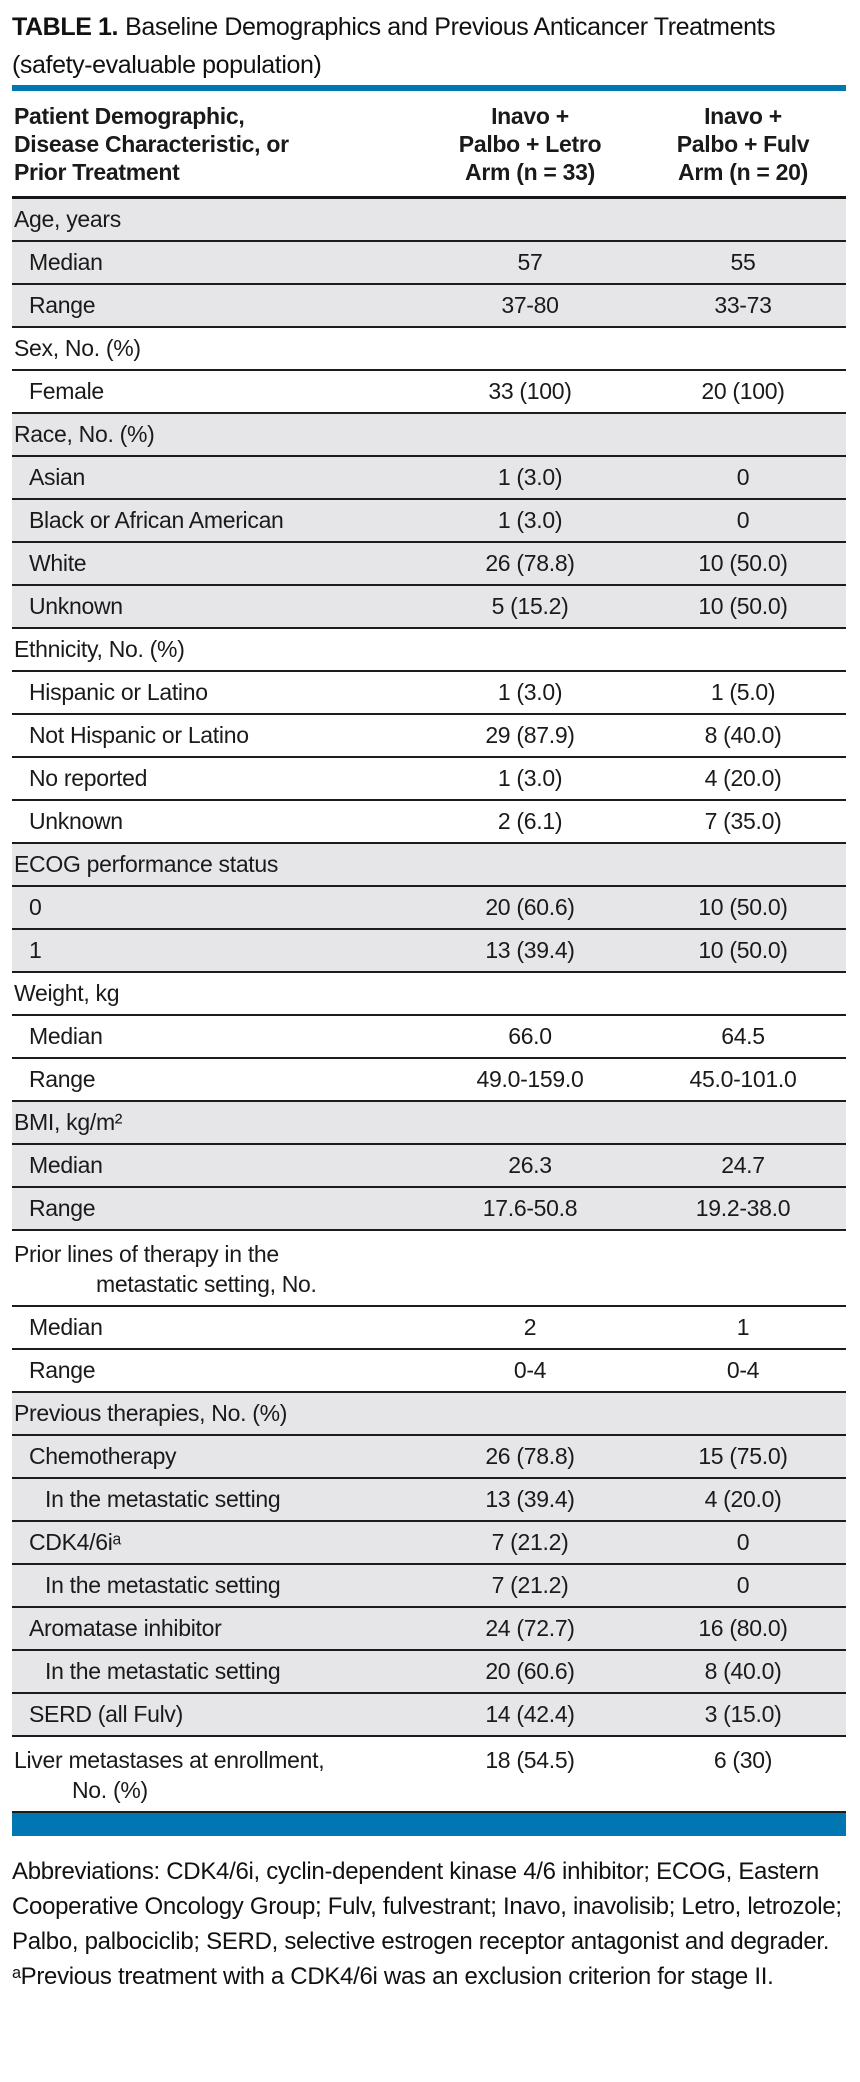 This screenshot has width=860, height=2082. I want to click on row-value-fulv-arm: 1 (5.0), so click(743, 692).